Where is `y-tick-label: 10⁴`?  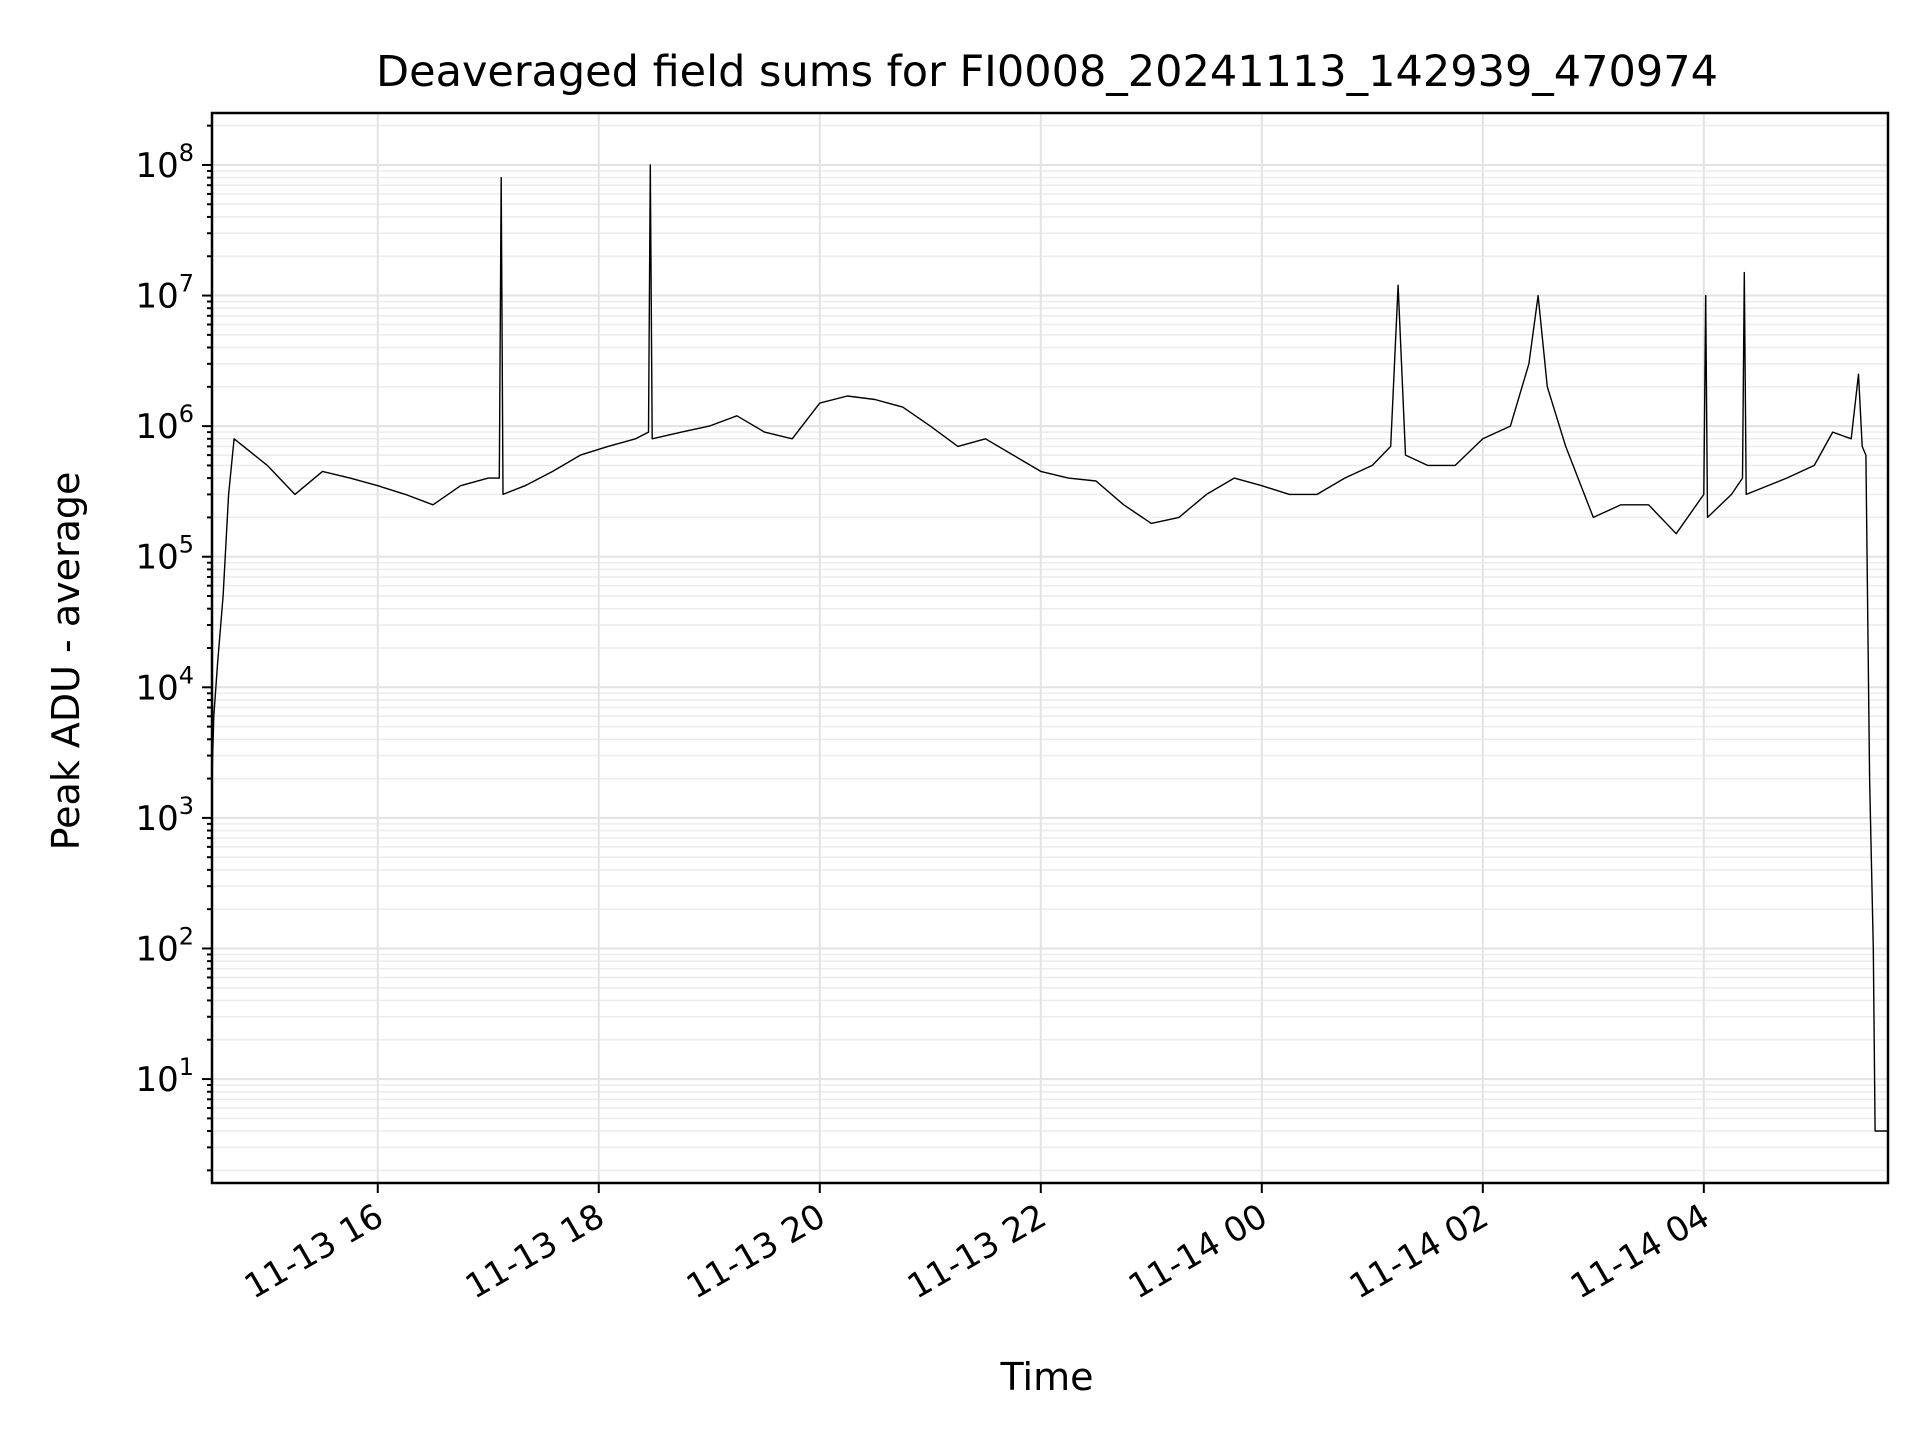 y-tick-label: 10⁴ is located at coordinates (164, 684).